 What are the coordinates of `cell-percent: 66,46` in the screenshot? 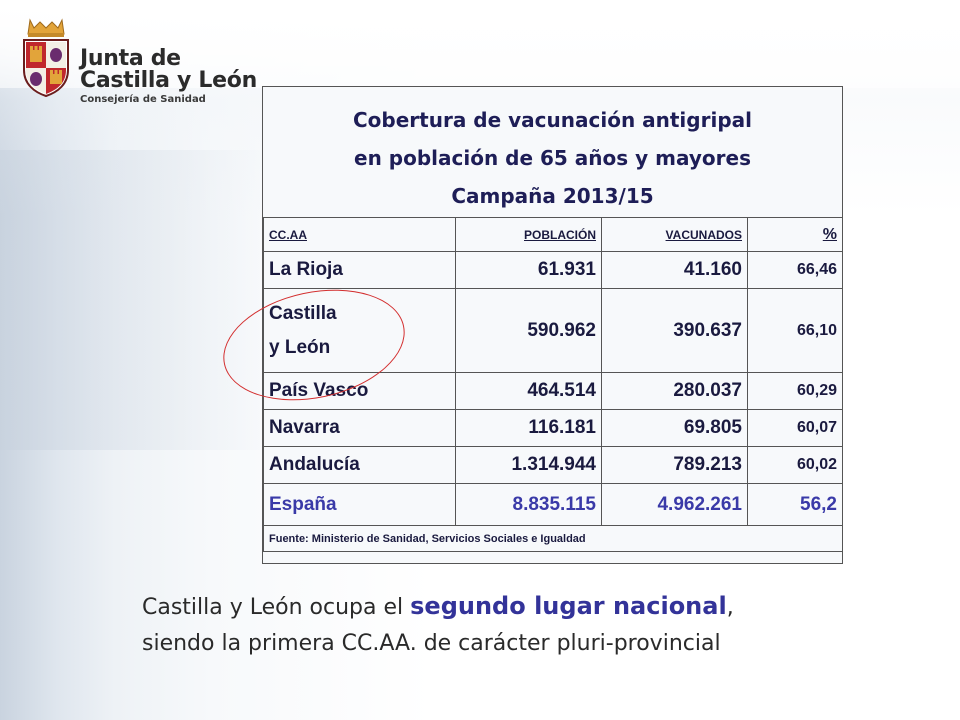 It's located at (795, 270).